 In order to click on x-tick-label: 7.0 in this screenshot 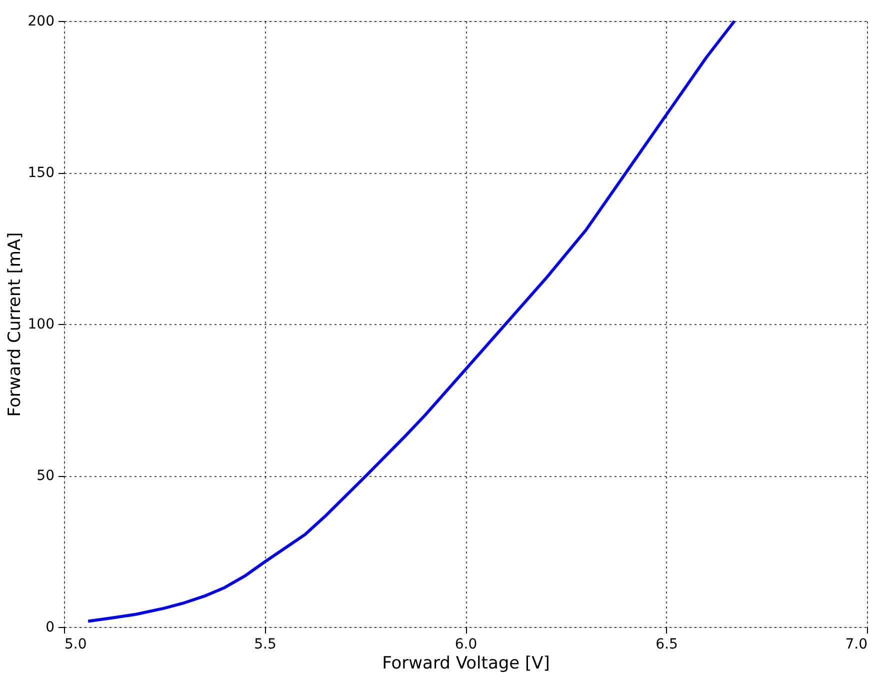, I will do `click(856, 644)`.